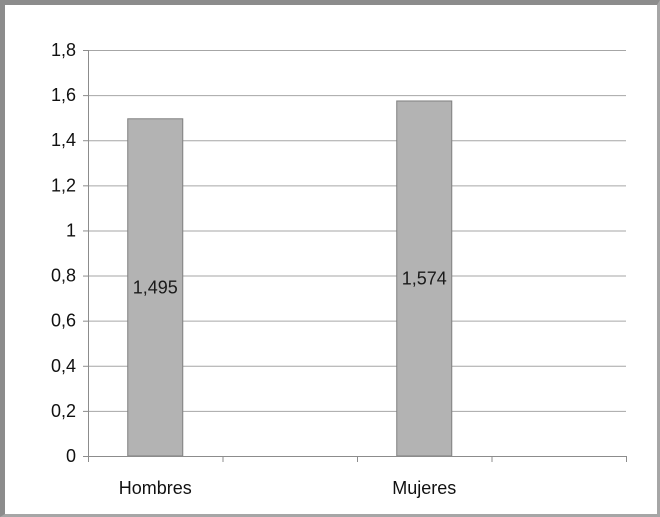  I want to click on y-tick-label: 0,4, so click(63, 366).